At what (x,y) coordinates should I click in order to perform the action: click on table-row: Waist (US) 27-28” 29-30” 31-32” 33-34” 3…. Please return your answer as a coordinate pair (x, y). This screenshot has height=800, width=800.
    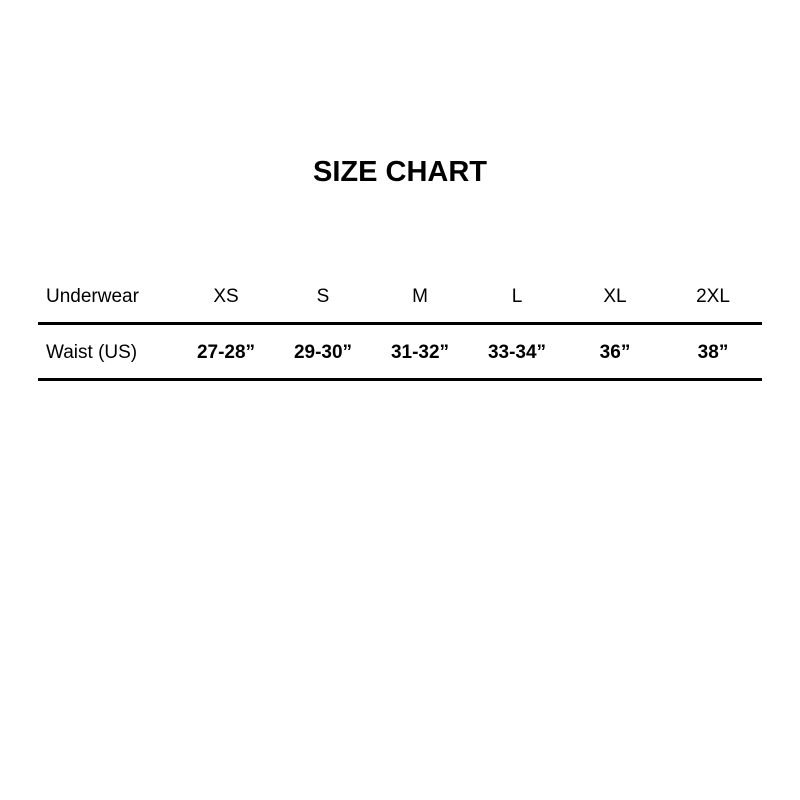
    Looking at the image, I should click on (400, 353).